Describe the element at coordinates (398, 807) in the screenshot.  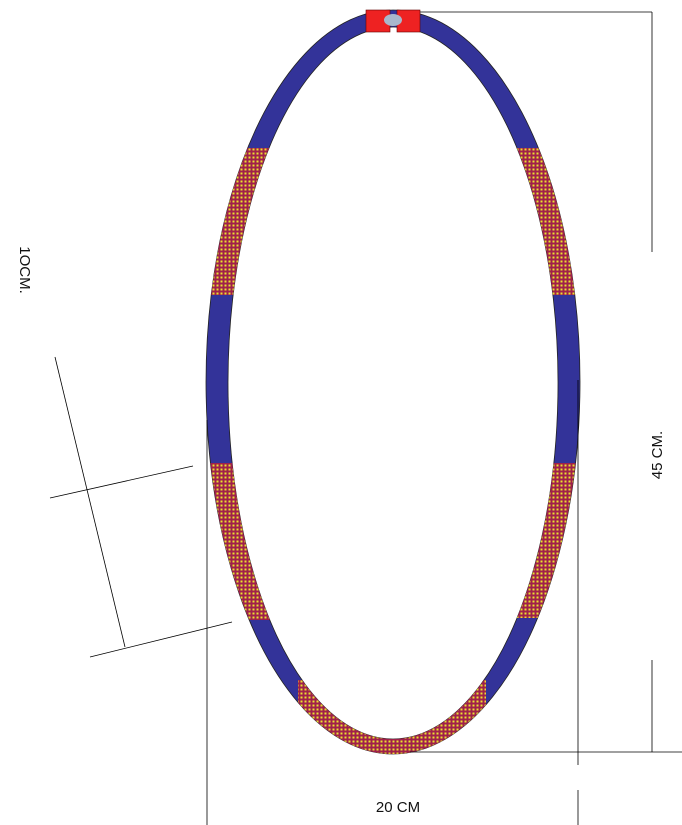
I see `width-label: 20 CM` at that location.